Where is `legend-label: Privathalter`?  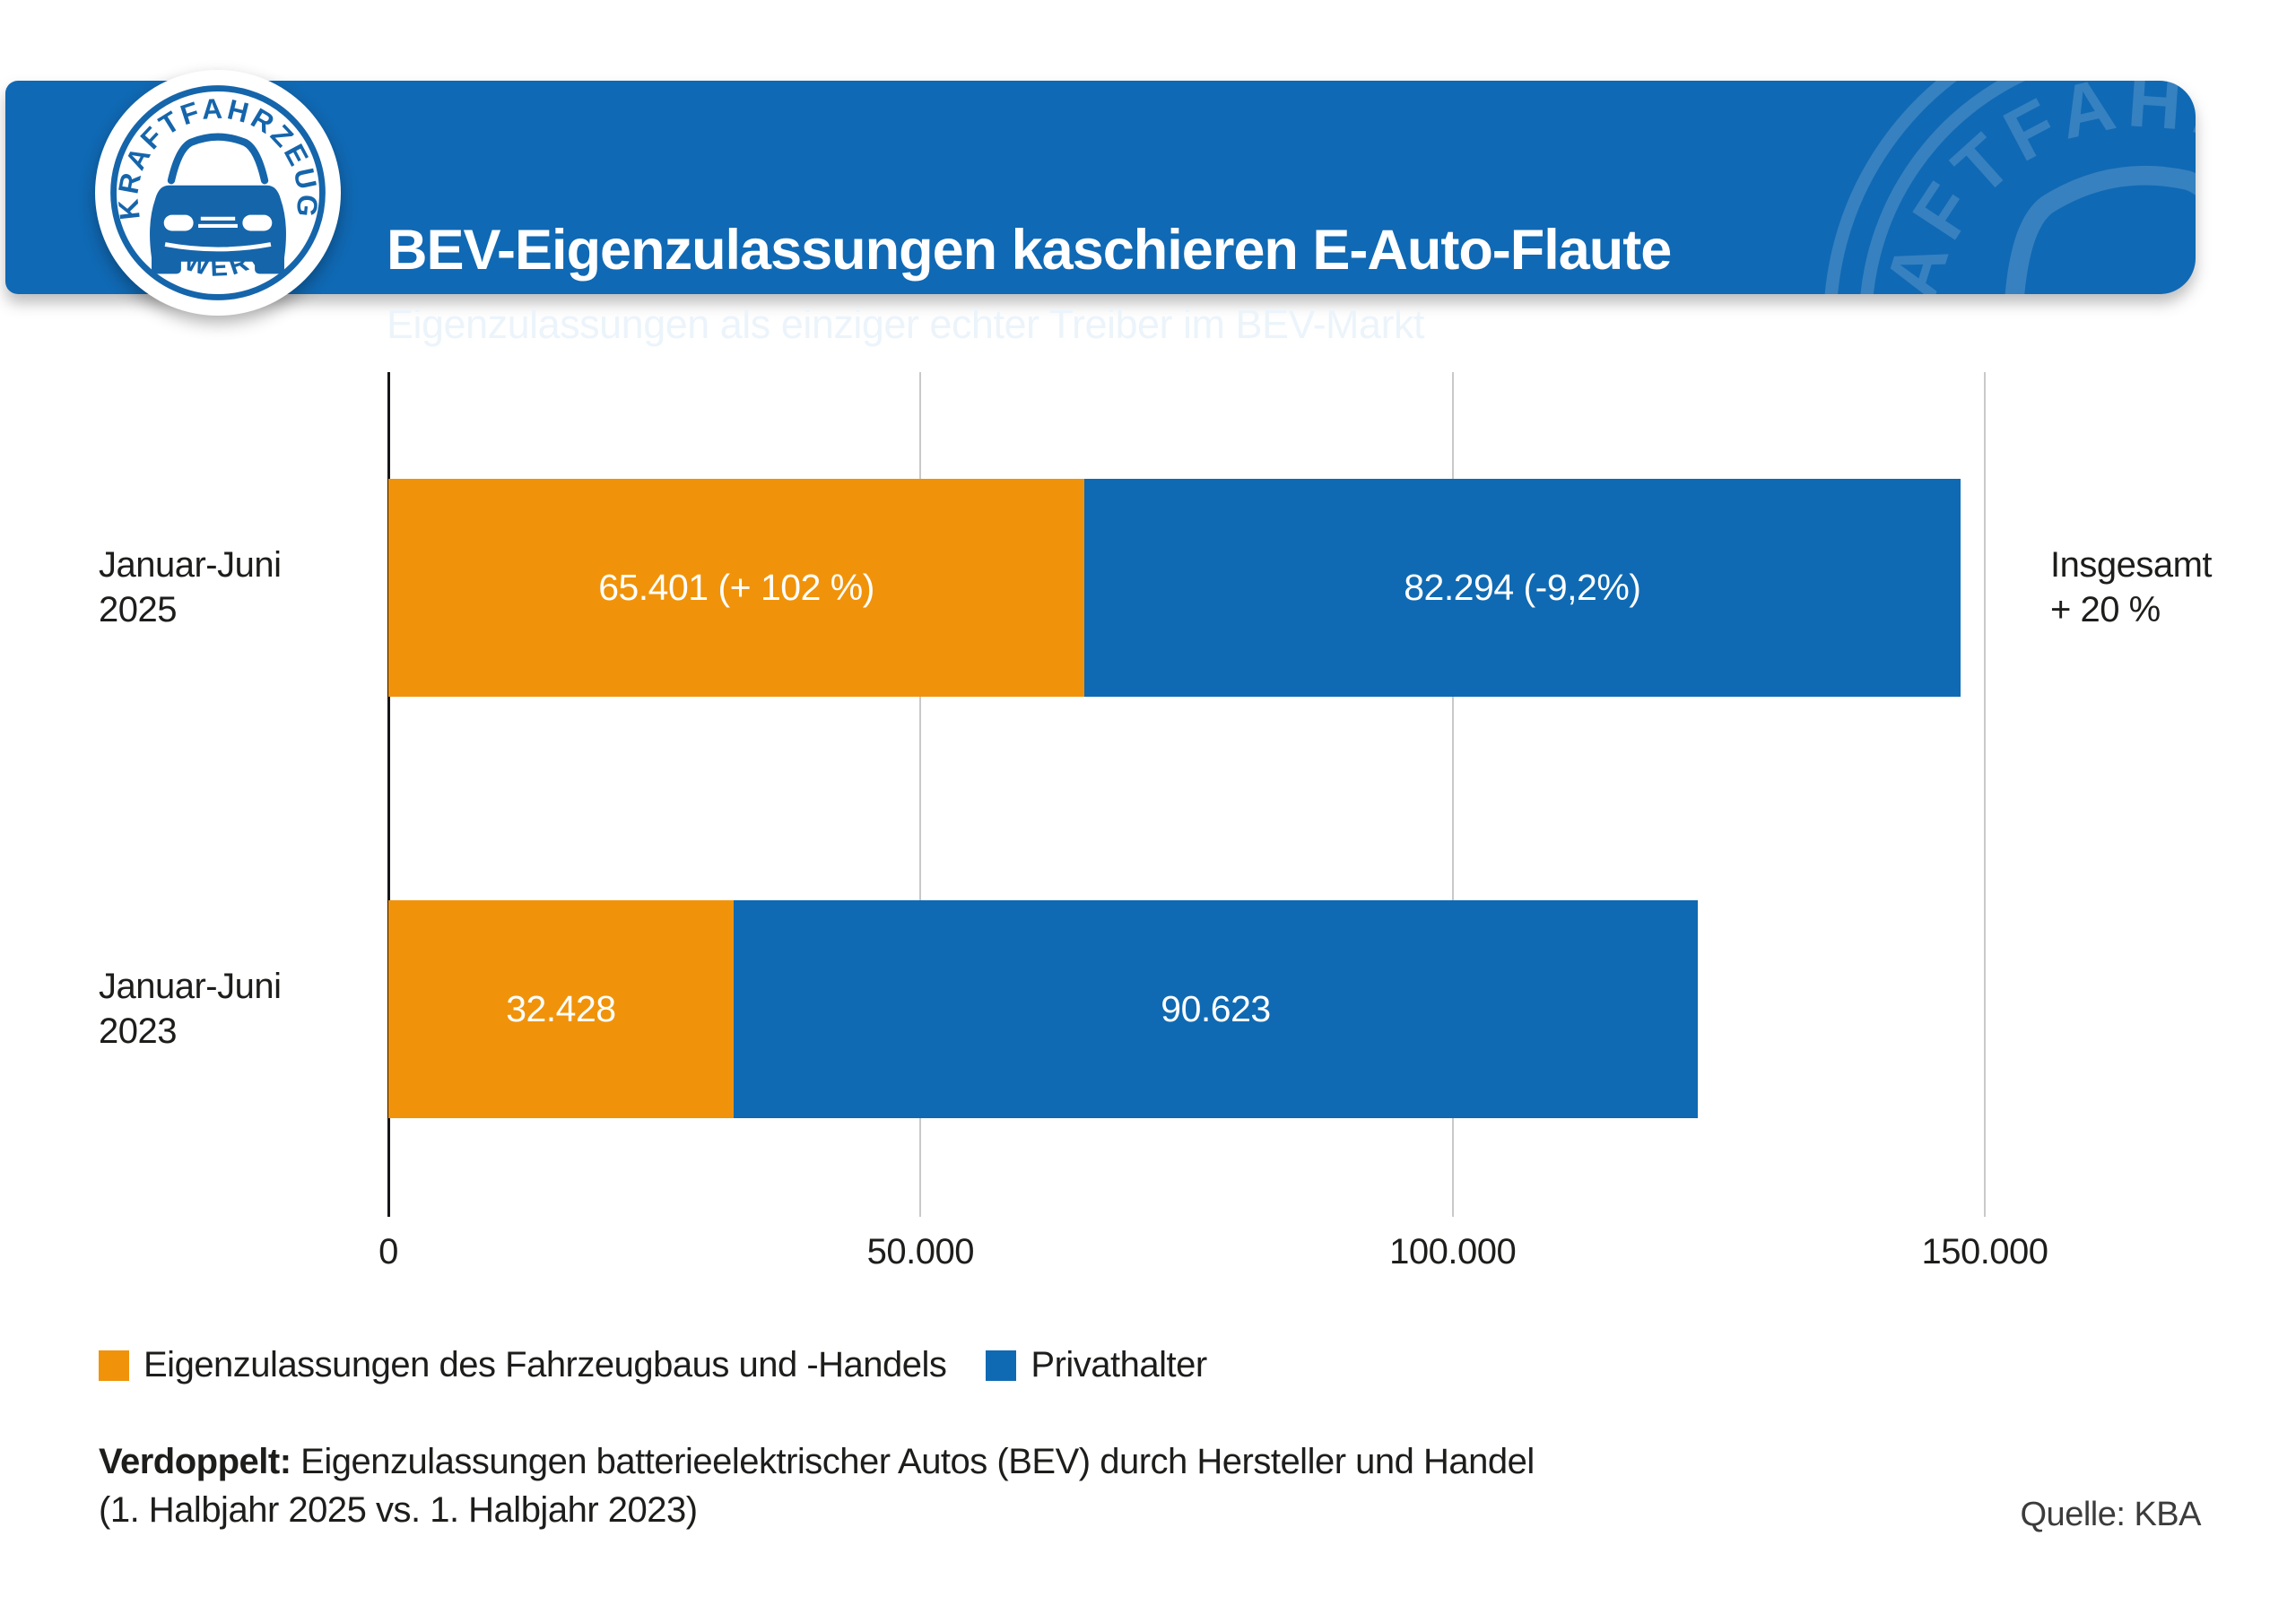 legend-label: Privathalter is located at coordinates (1119, 1364).